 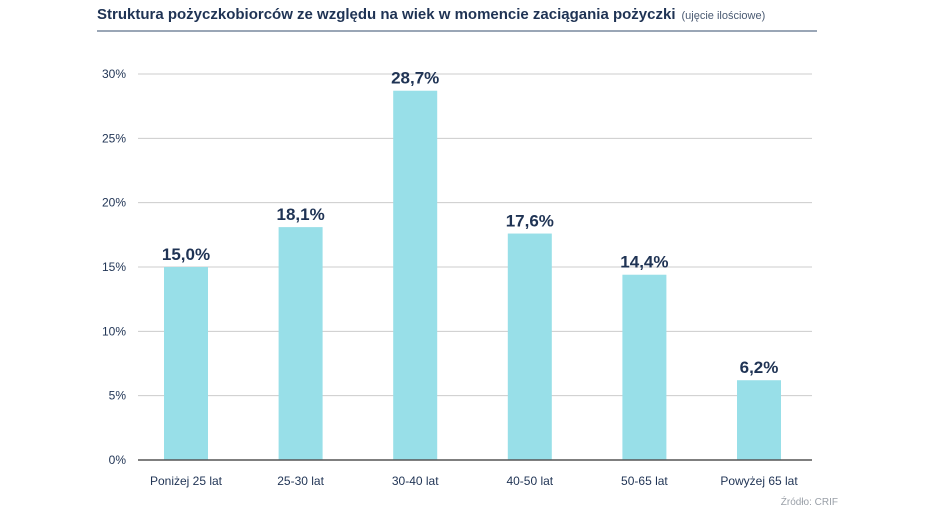 I want to click on x-tick-label: Powyżej 65 lat, so click(x=759, y=481).